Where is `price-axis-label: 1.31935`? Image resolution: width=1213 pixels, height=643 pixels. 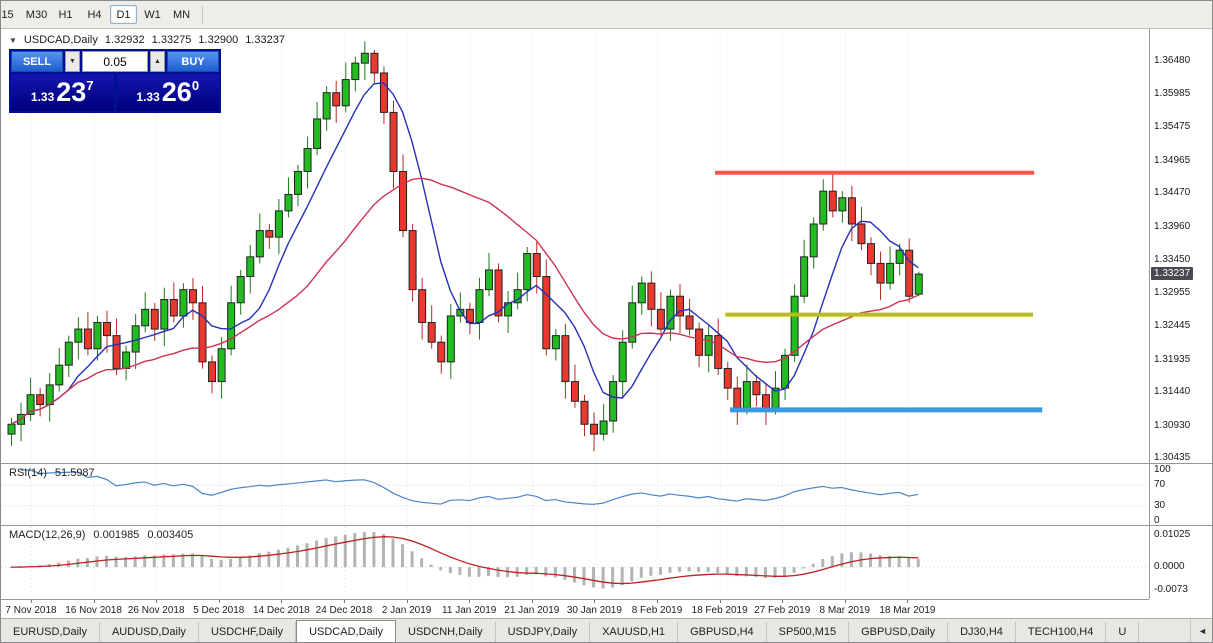 price-axis-label: 1.31935 is located at coordinates (1172, 359).